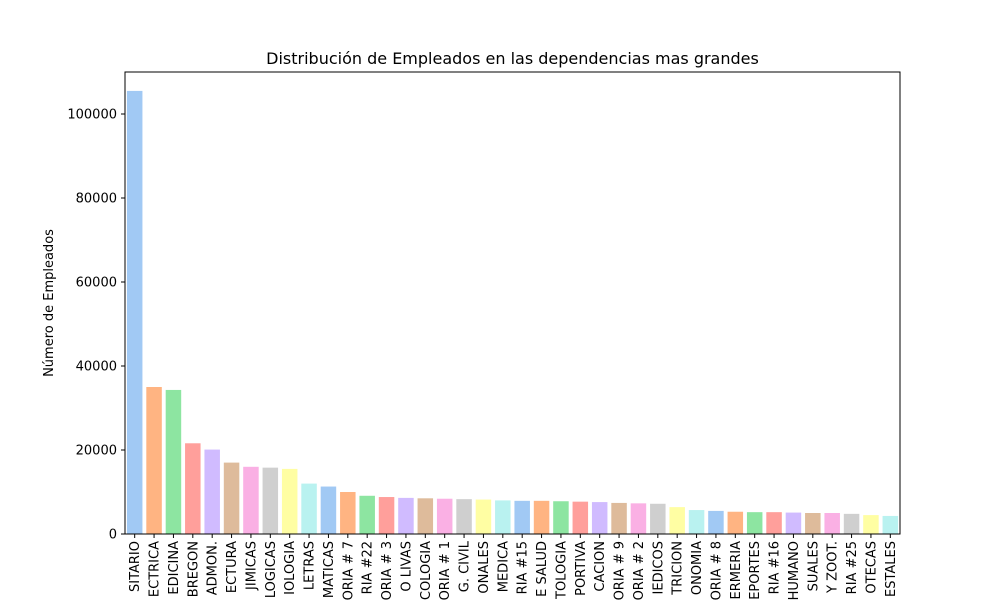  Describe the element at coordinates (775, 567) in the screenshot. I see `x-tick-label-34: RIA #16` at that location.